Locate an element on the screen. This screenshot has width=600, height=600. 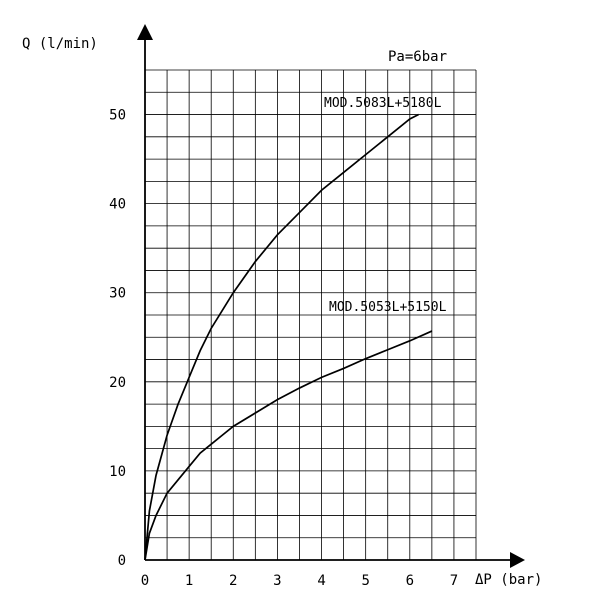
y-axis-arrow is located at coordinates (145, 32).